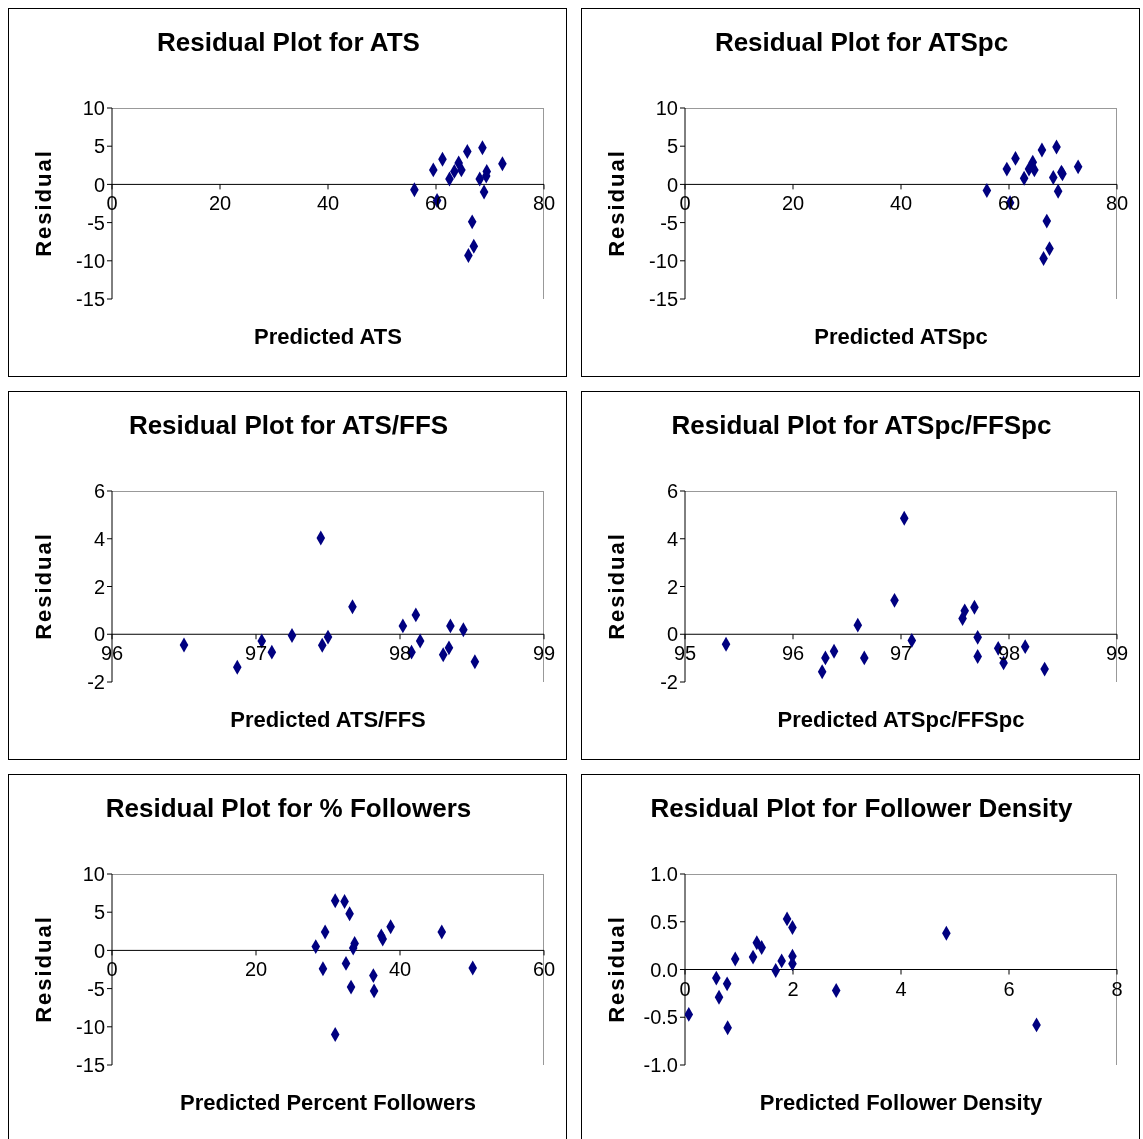 This screenshot has width=1143, height=1139. Describe the element at coordinates (861, 808) in the screenshot. I see `chart-title: Residual Plot for Follower Density` at that location.